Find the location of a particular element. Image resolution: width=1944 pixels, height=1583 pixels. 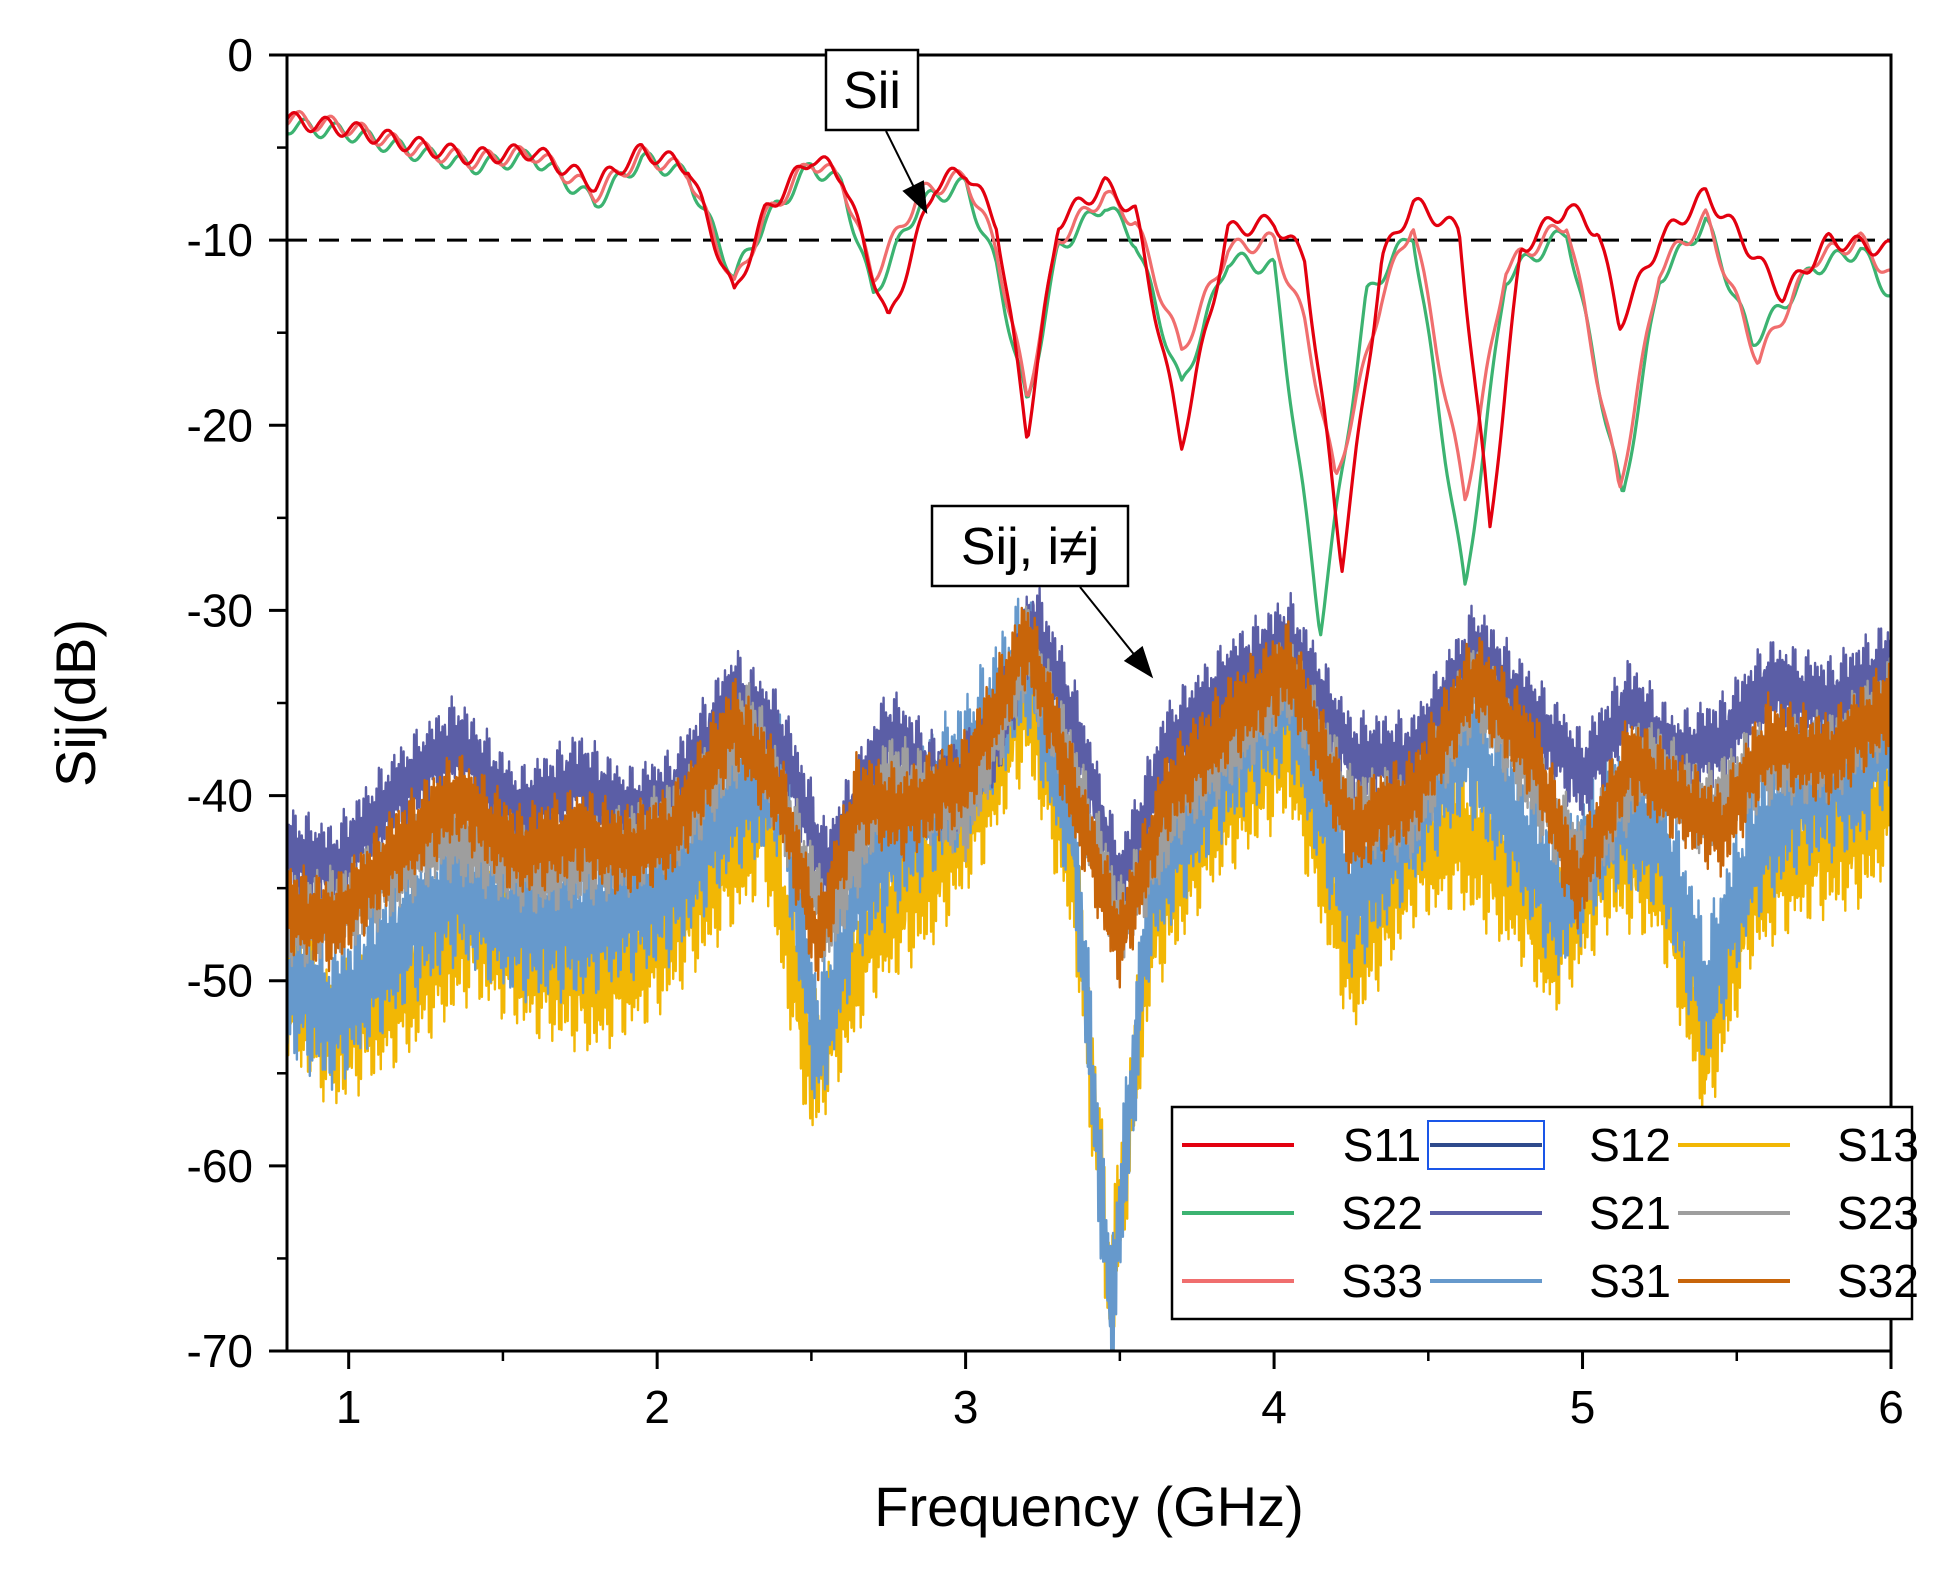

legend-label-s11: S11 is located at coordinates (1382, 1145).